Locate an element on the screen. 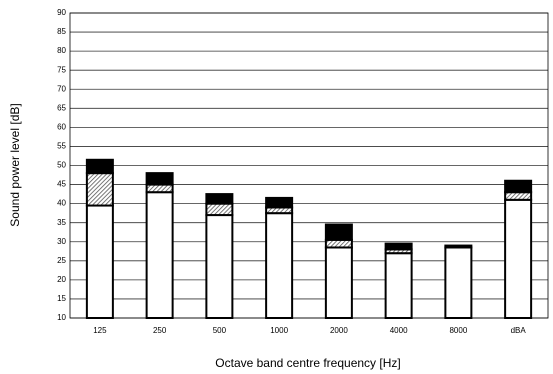 The width and height of the screenshot is (553, 374). y-tick-label: 15 is located at coordinates (61, 298).